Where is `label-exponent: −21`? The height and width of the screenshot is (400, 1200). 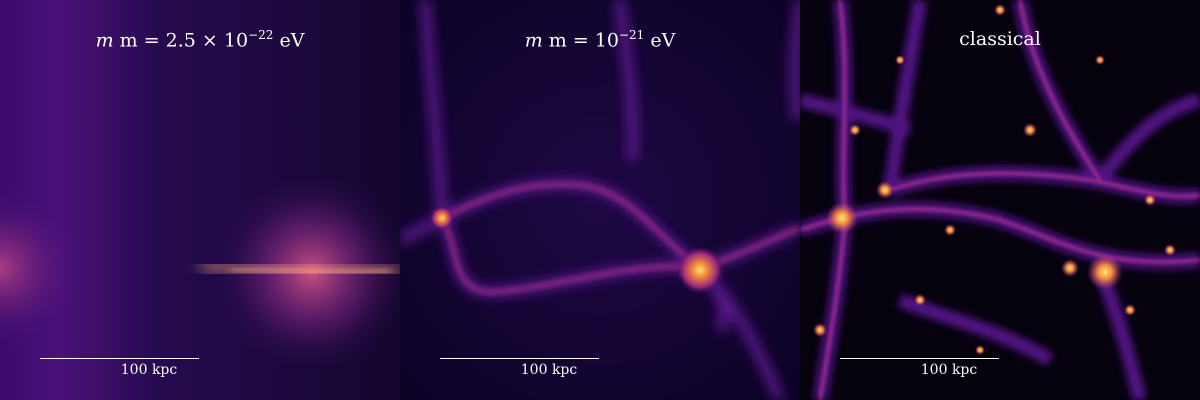 label-exponent: −21 is located at coordinates (631, 35).